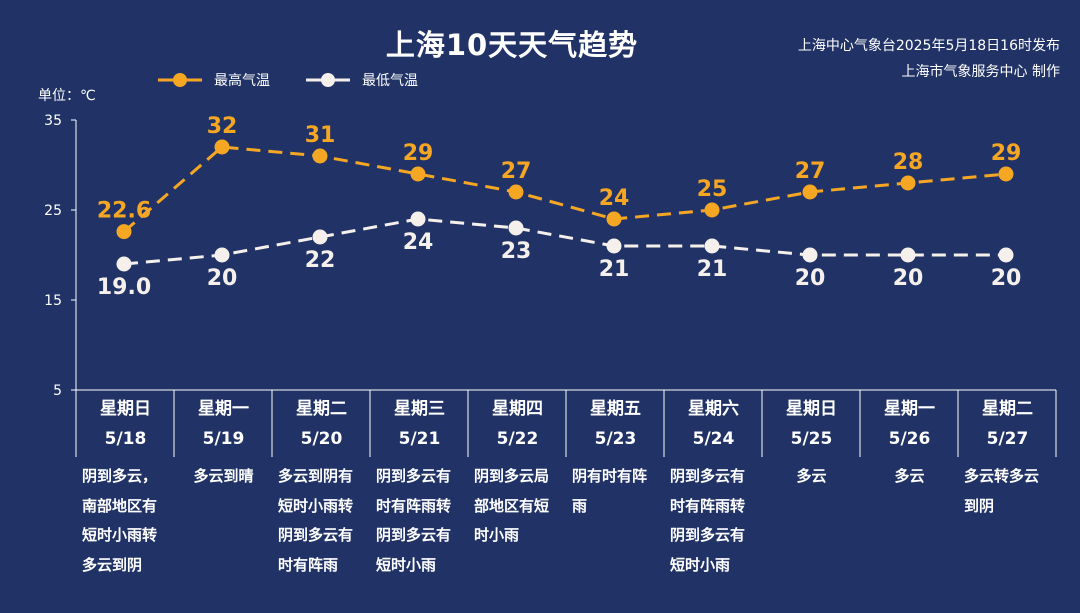 This screenshot has width=1080, height=613. What do you see at coordinates (316, 520) in the screenshot?
I see `weather-description: 多云到阴有短时小雨转阴到多云有时有阵雨` at bounding box center [316, 520].